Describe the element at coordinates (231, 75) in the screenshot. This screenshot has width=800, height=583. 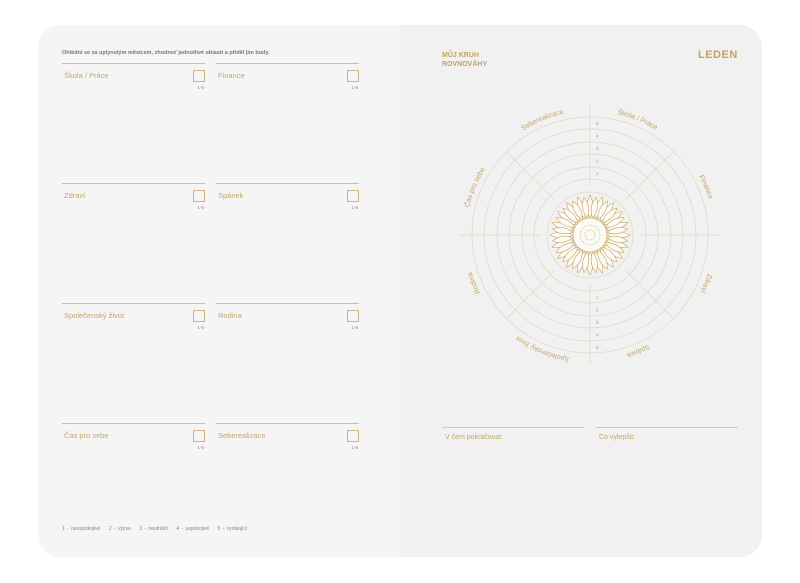
I see `area-label: Finance` at that location.